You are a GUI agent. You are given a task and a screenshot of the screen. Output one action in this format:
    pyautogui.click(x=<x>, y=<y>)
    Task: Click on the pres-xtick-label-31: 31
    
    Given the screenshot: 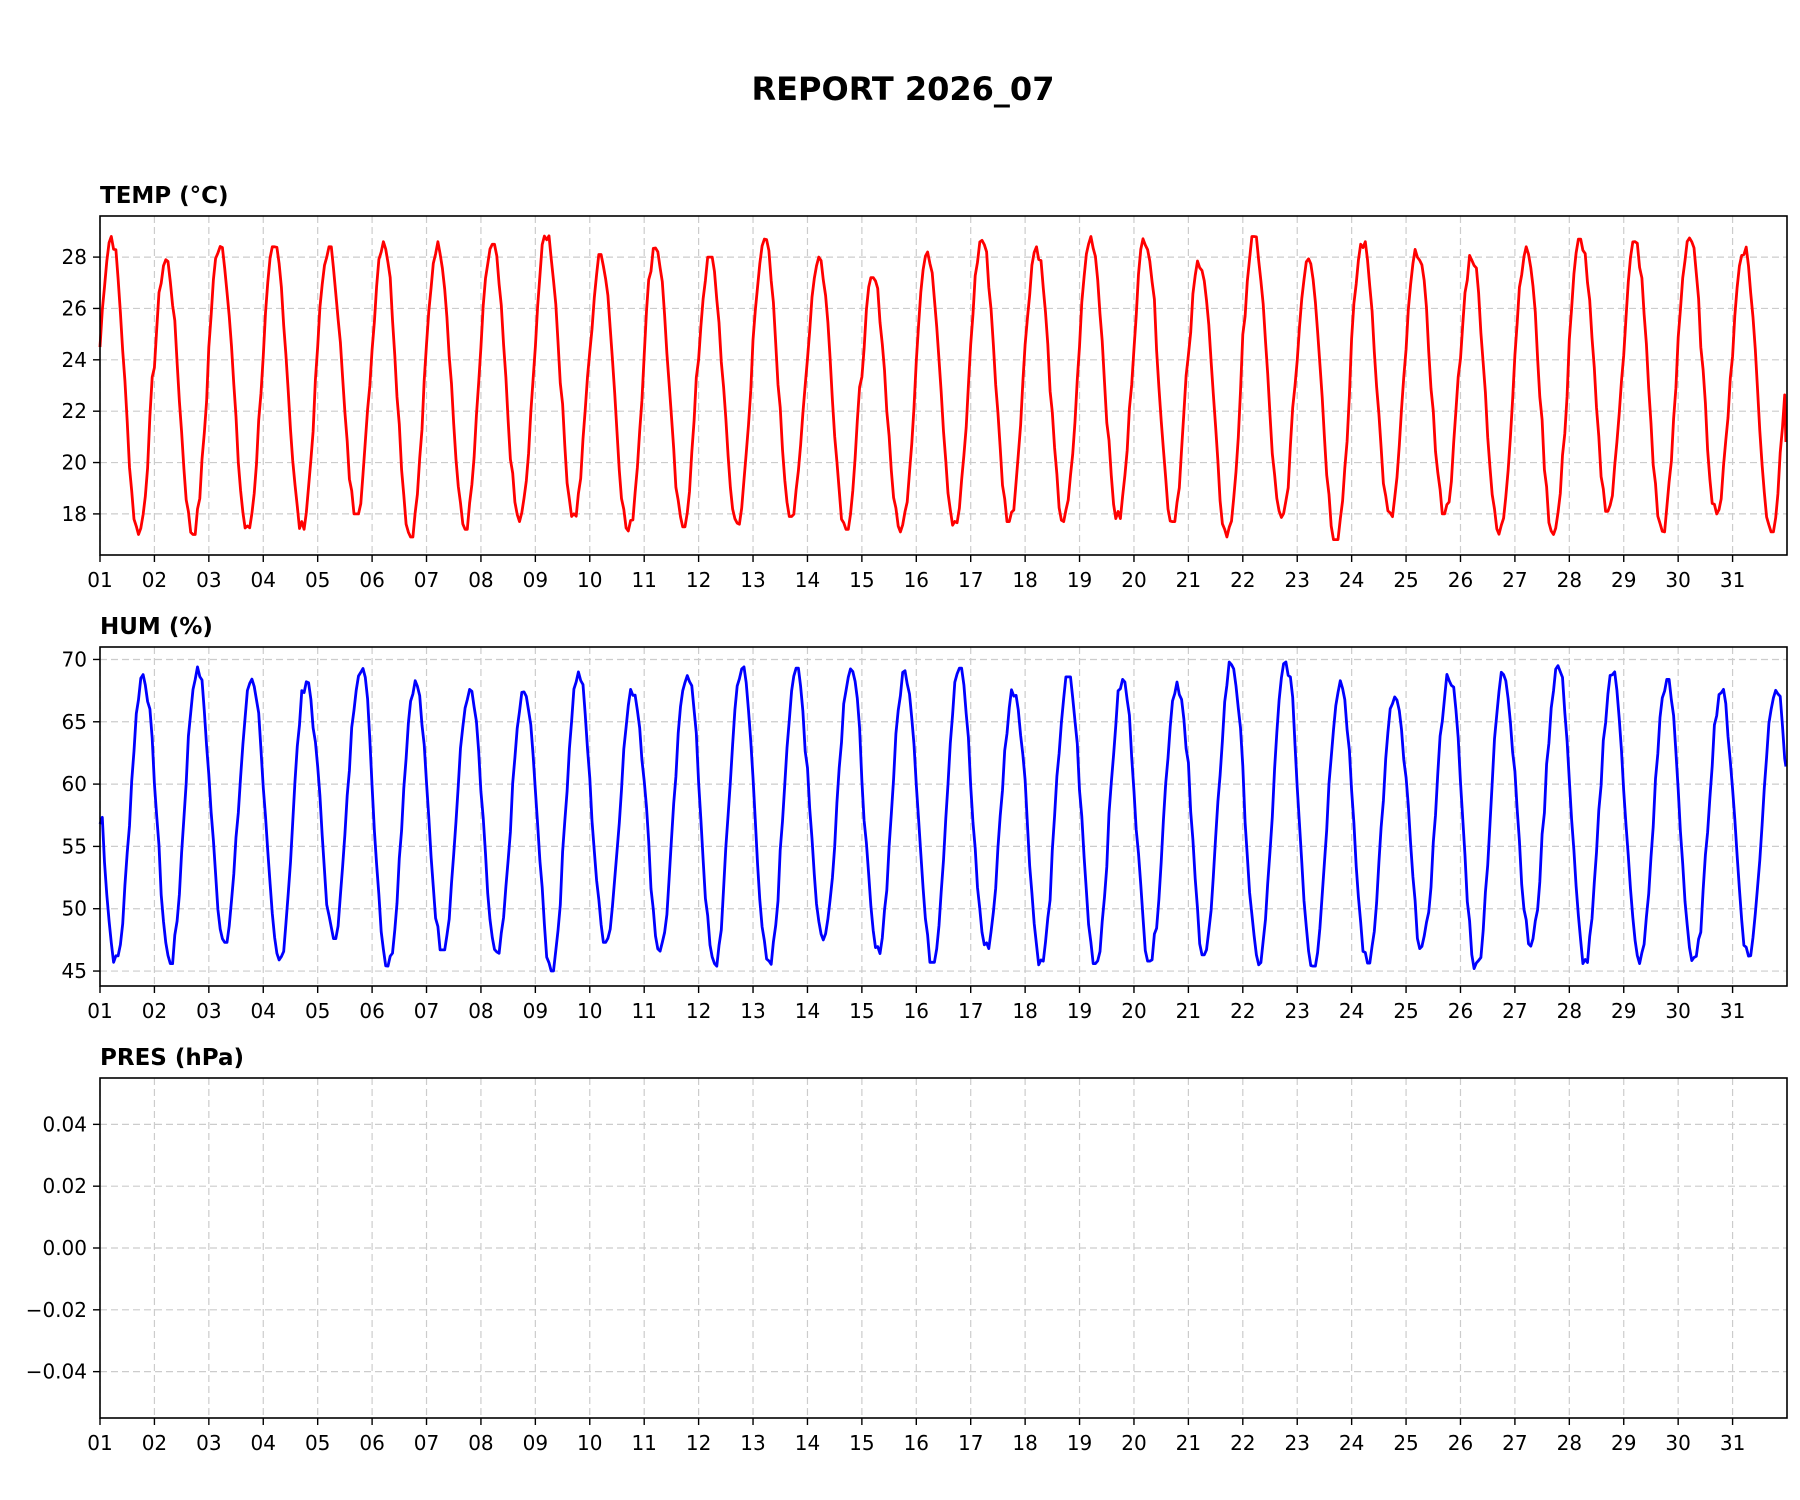 What is the action you would take?
    pyautogui.click(x=1732, y=1443)
    